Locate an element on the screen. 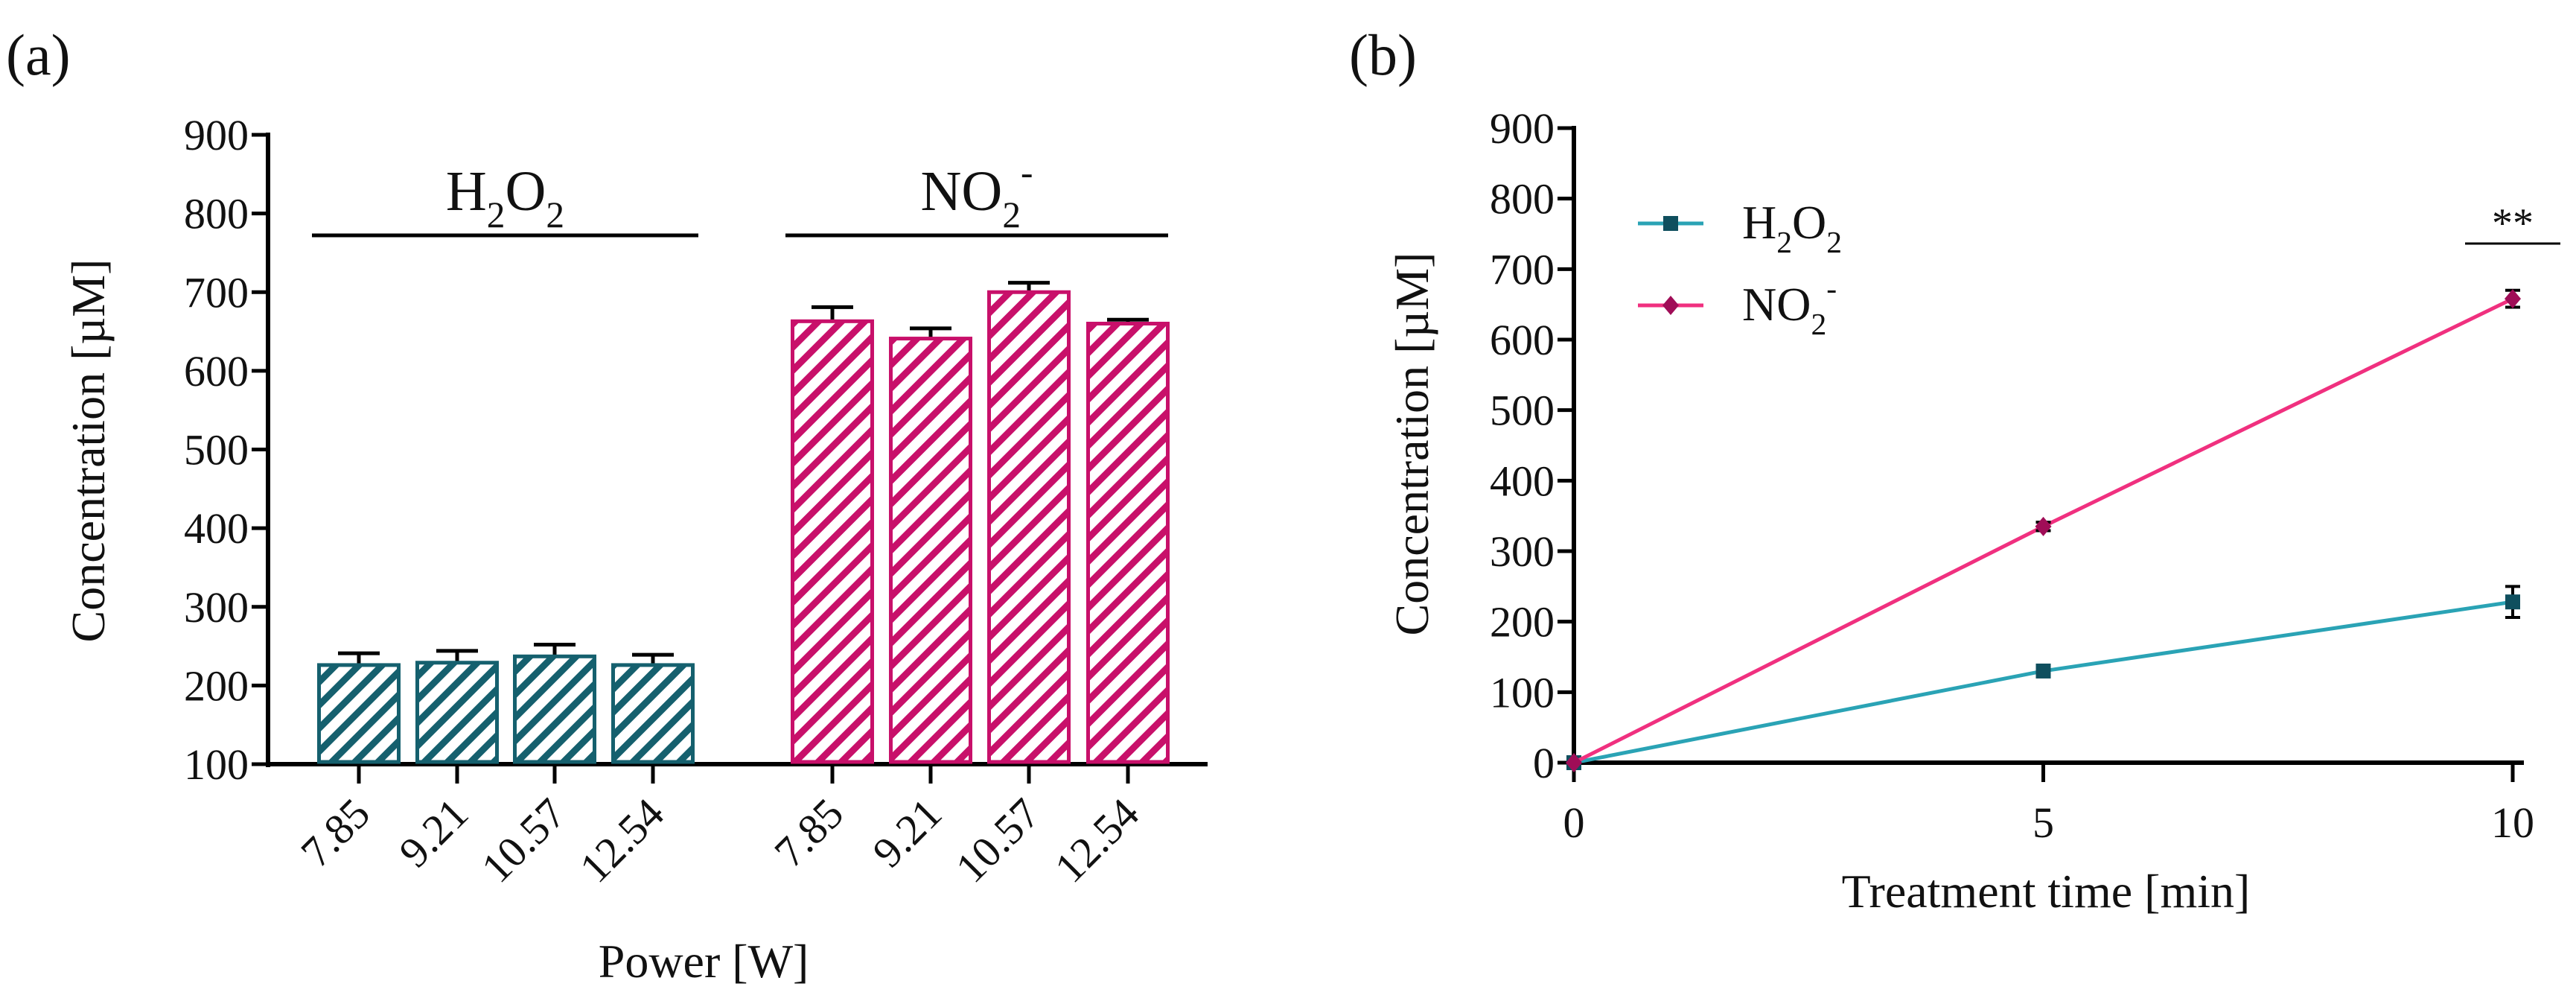 The image size is (2576, 1004). x-axis-label-a: Power [W] is located at coordinates (704, 961).